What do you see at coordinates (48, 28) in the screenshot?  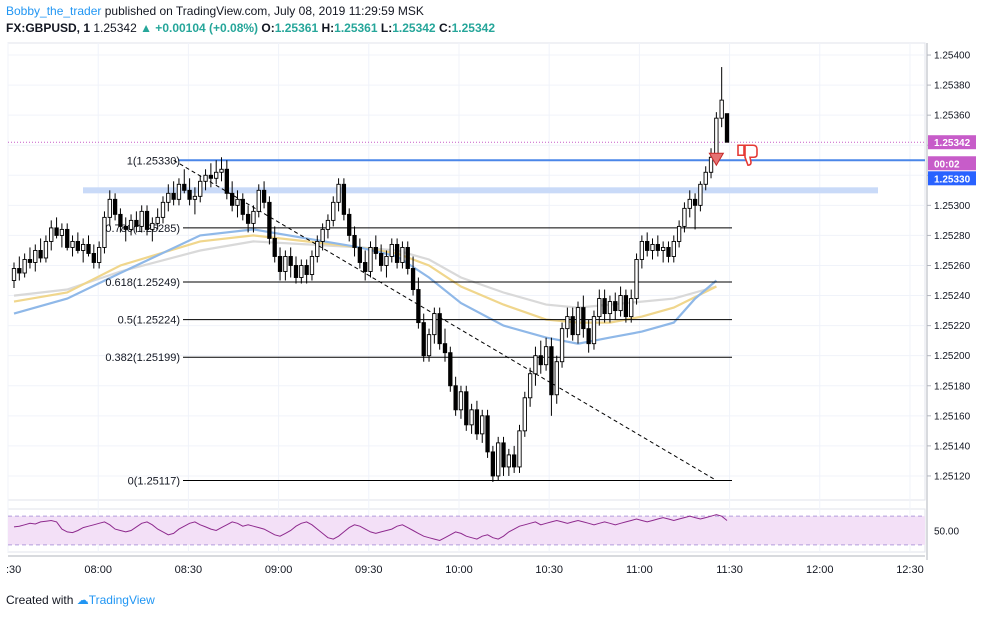 I see `symbol-label: FX:GBPUSD, 1` at bounding box center [48, 28].